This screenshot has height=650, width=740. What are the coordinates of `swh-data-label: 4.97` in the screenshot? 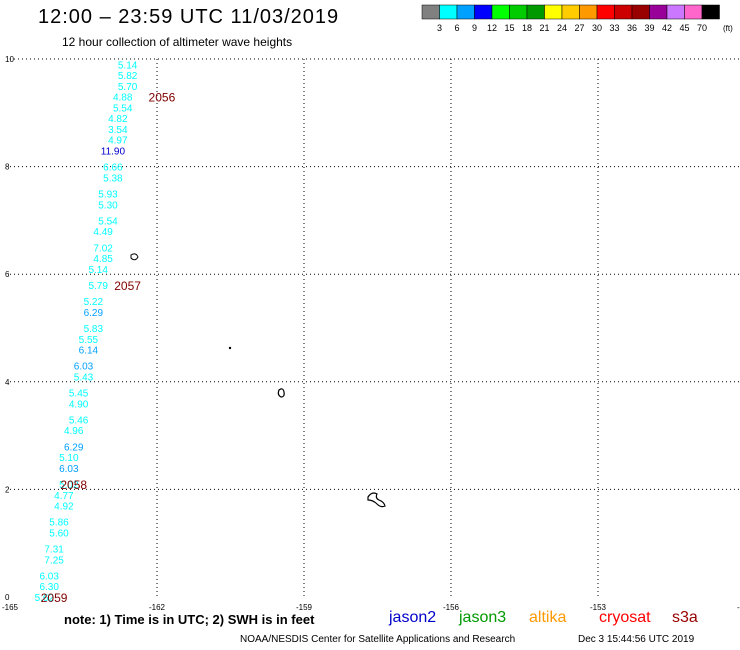 It's located at (118, 141).